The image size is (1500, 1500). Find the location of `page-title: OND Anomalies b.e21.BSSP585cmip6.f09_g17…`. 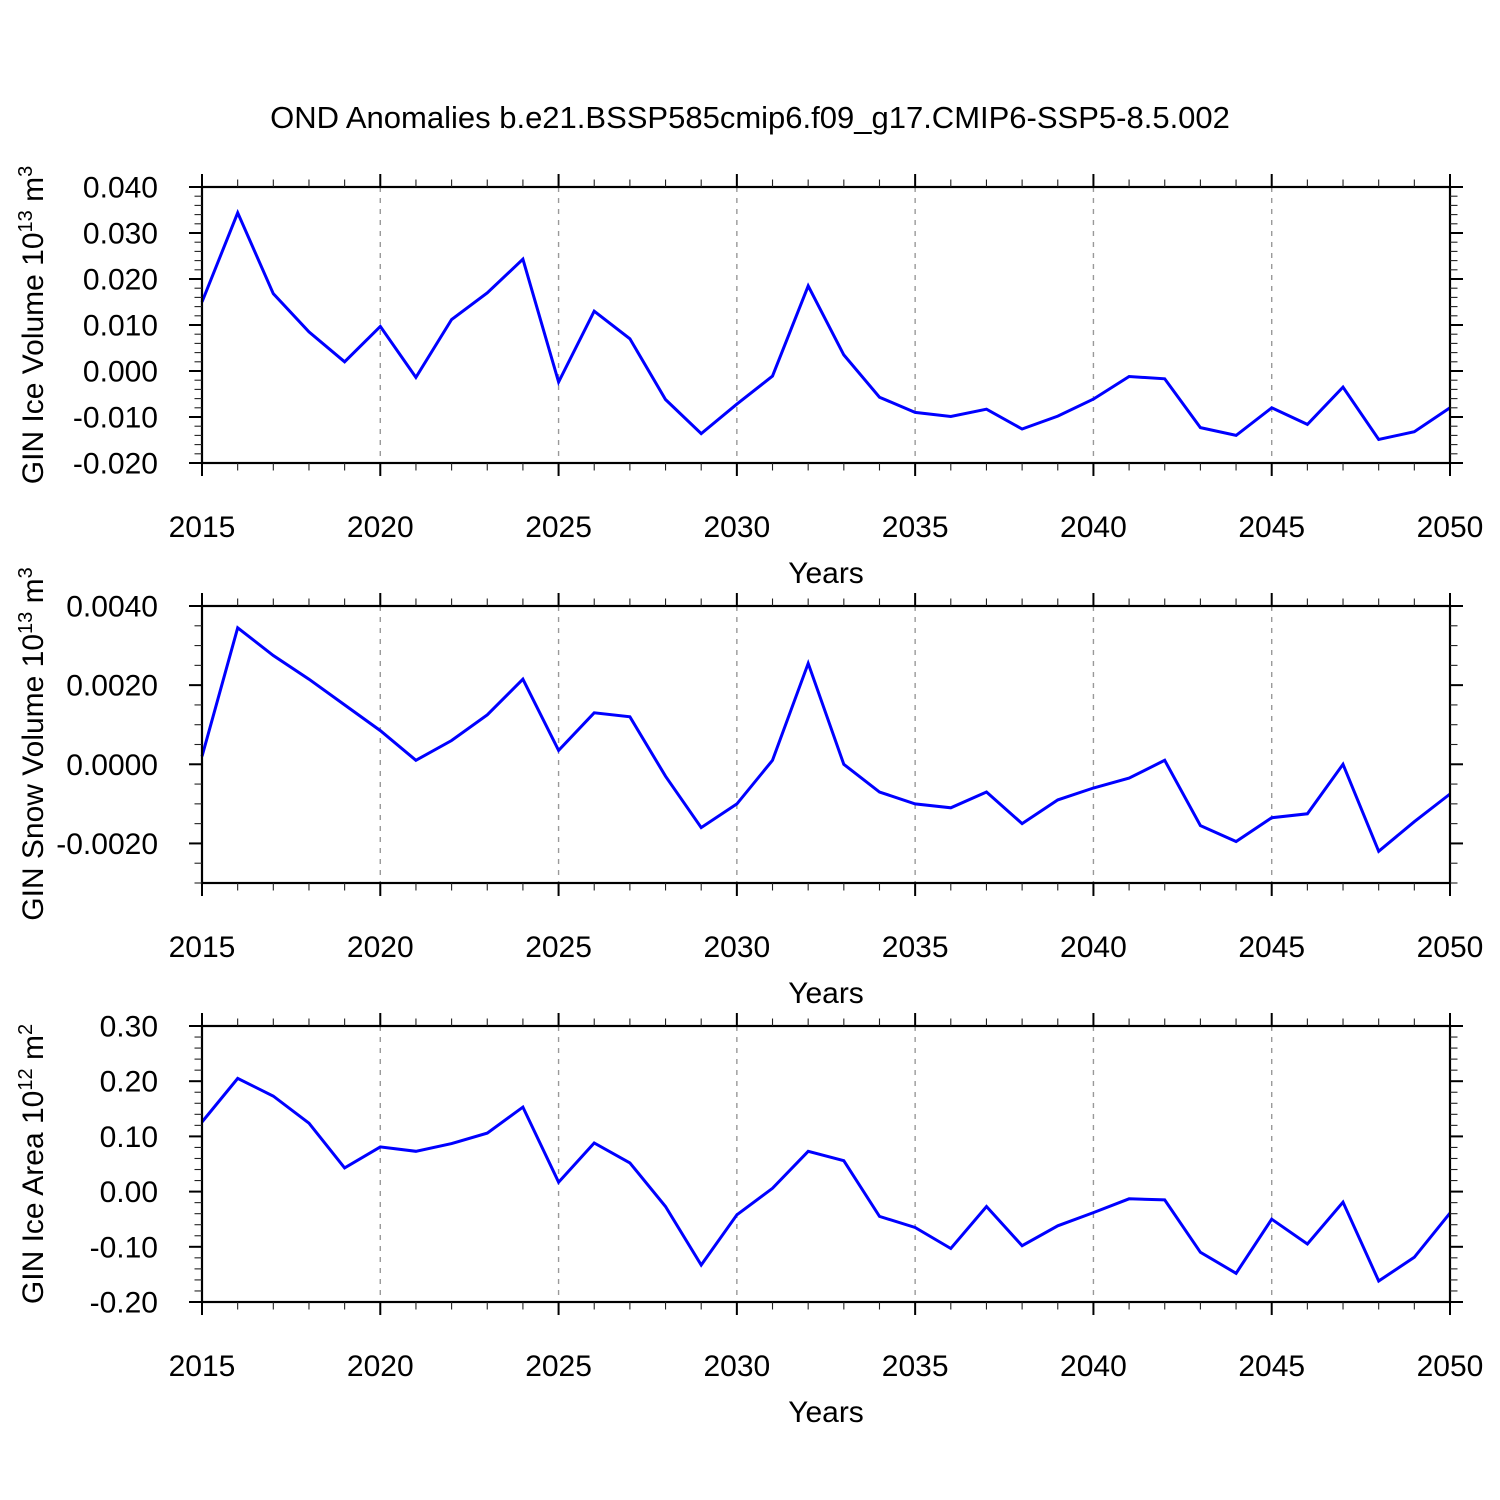

page-title: OND Anomalies b.e21.BSSP585cmip6.f09_g17… is located at coordinates (750, 117).